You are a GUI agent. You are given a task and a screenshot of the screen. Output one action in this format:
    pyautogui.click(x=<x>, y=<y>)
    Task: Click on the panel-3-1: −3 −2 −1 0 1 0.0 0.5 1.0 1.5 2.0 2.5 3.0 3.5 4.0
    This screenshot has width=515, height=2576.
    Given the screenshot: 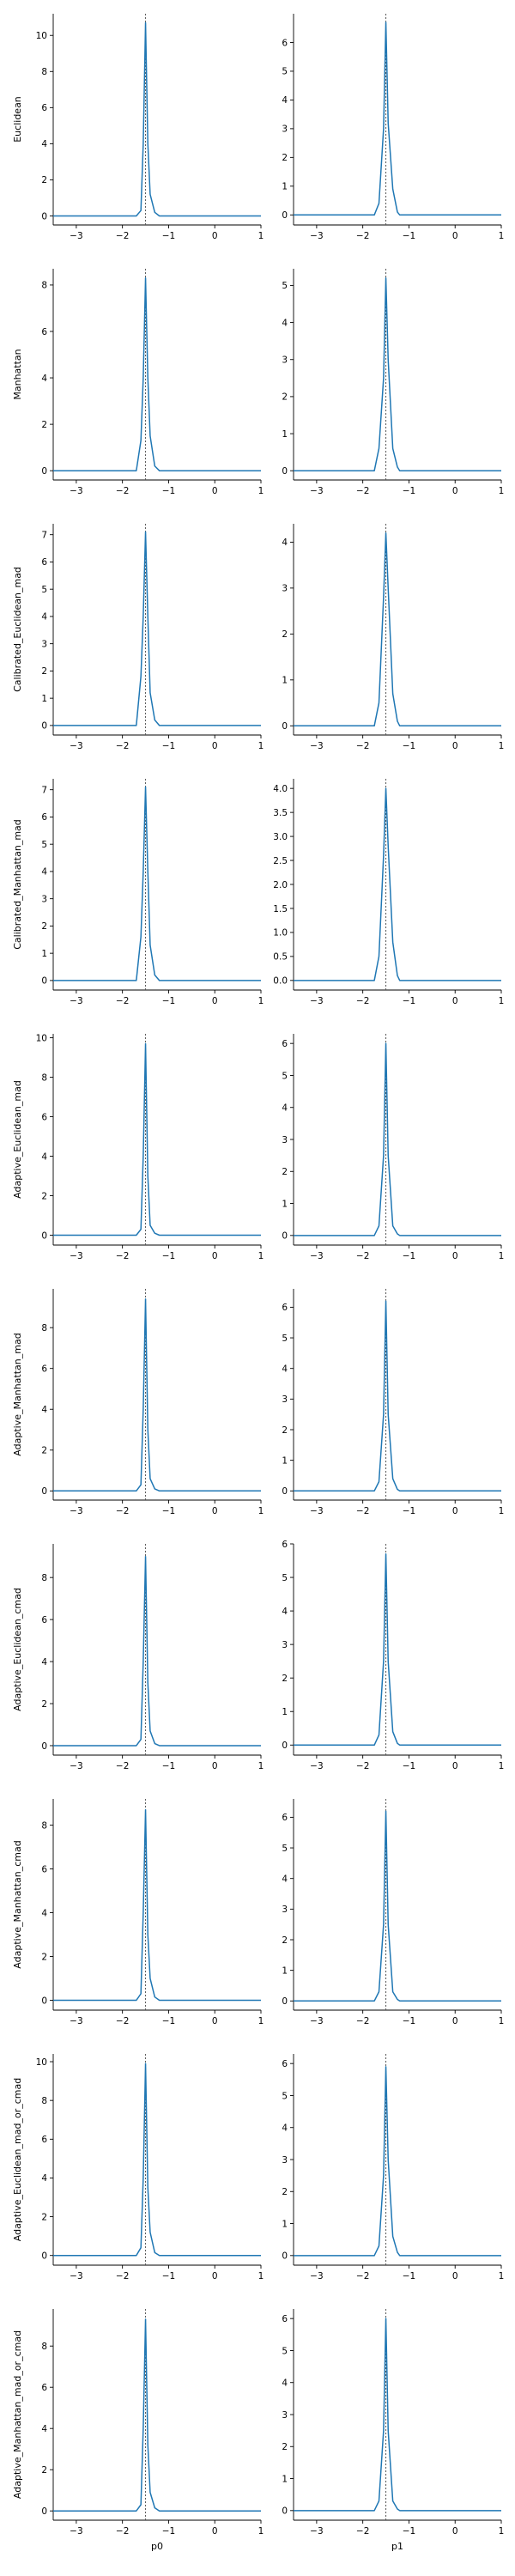 What is the action you would take?
    pyautogui.click(x=388, y=892)
    